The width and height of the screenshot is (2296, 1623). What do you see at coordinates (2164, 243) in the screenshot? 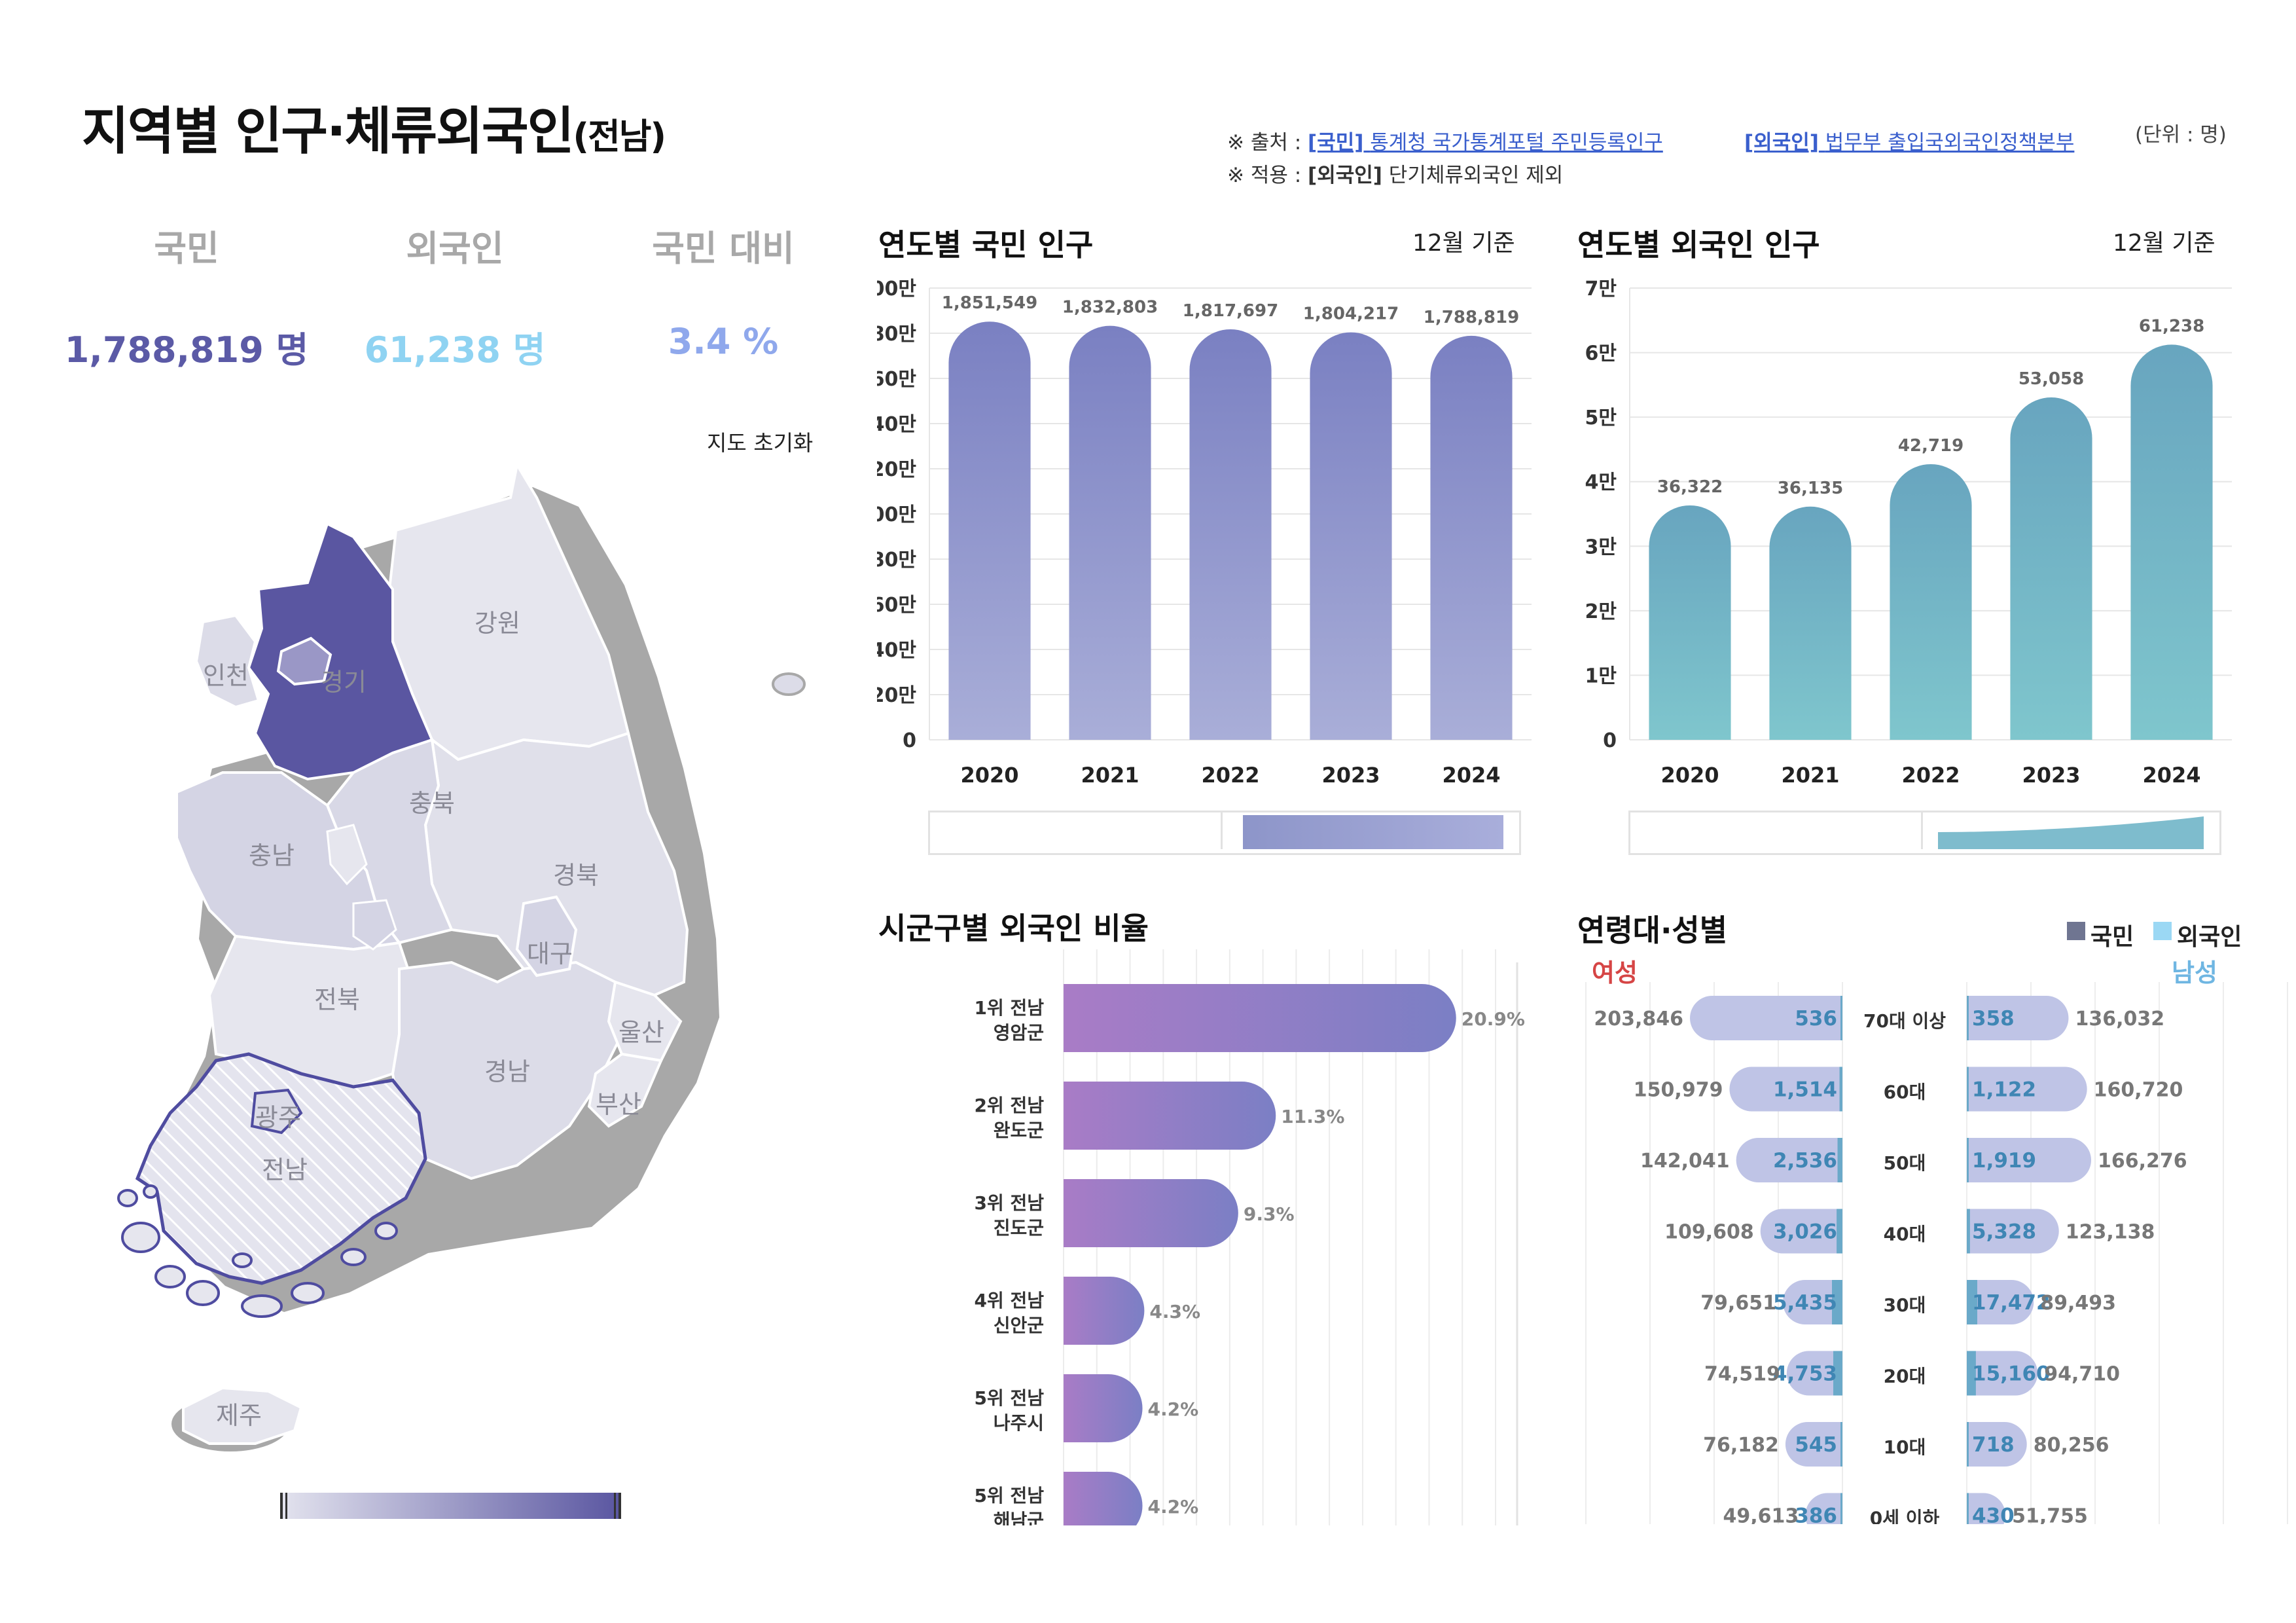
I see `foreign-chart-basis: 12월 기준` at bounding box center [2164, 243].